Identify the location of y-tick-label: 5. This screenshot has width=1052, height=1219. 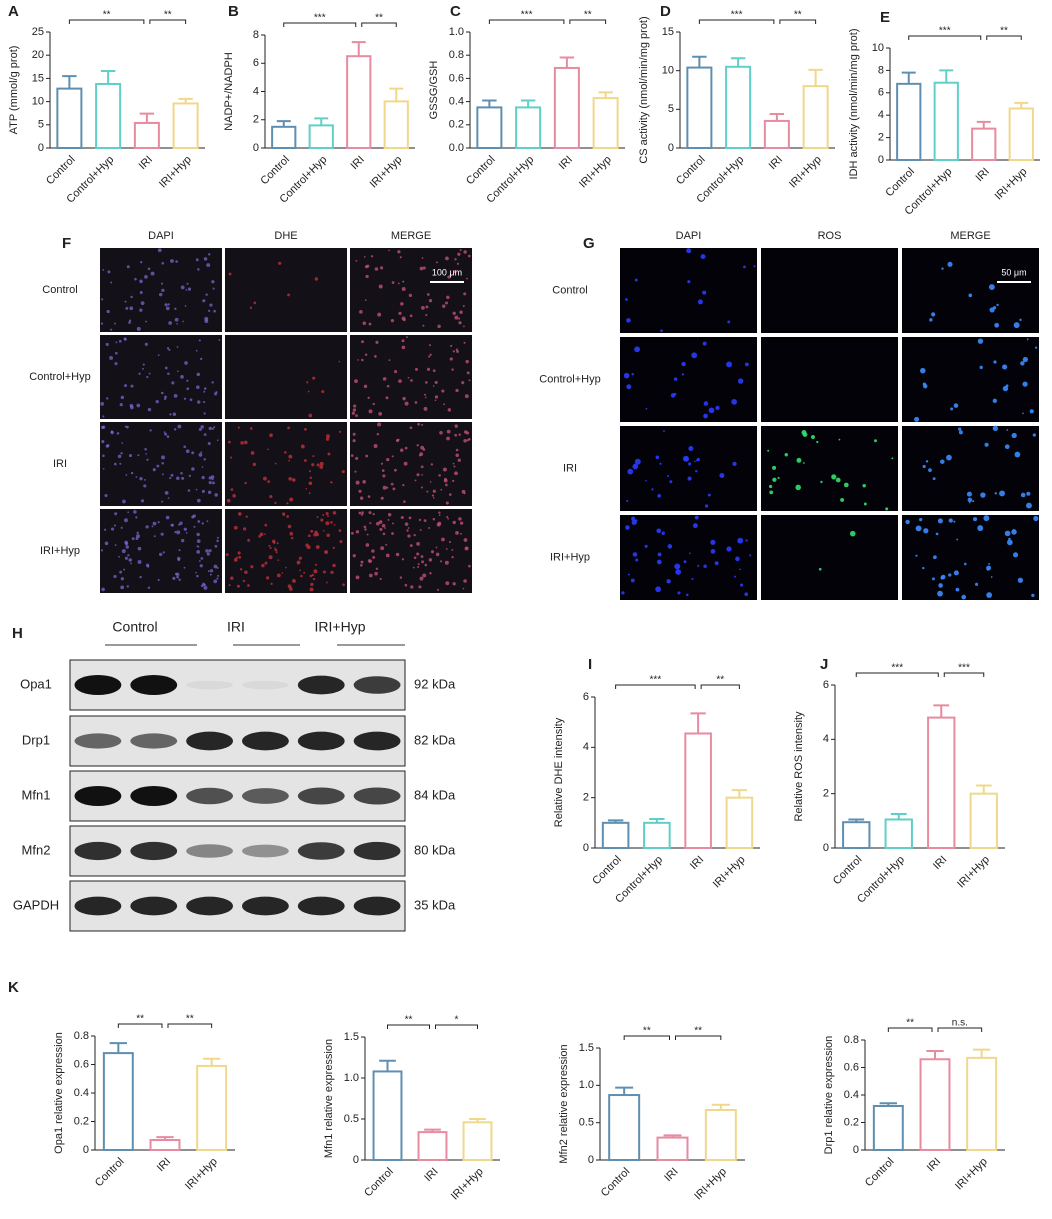
(671, 109).